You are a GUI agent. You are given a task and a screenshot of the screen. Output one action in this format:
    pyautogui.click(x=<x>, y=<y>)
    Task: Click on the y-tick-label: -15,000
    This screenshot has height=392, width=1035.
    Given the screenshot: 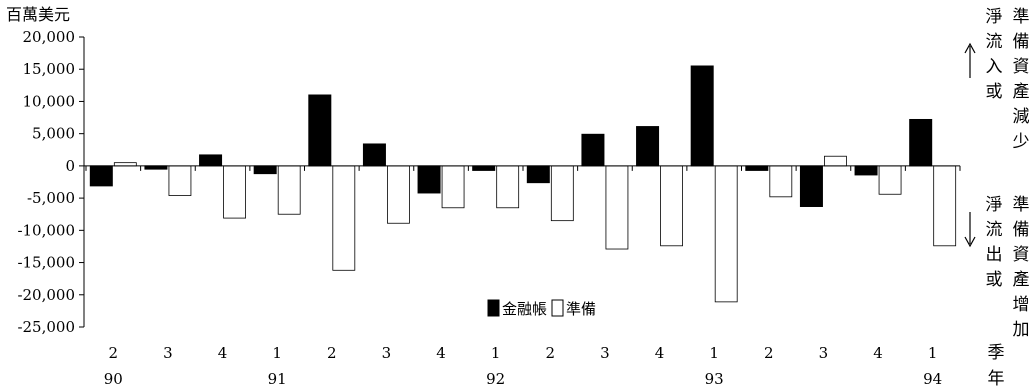 What is the action you would take?
    pyautogui.click(x=46, y=263)
    